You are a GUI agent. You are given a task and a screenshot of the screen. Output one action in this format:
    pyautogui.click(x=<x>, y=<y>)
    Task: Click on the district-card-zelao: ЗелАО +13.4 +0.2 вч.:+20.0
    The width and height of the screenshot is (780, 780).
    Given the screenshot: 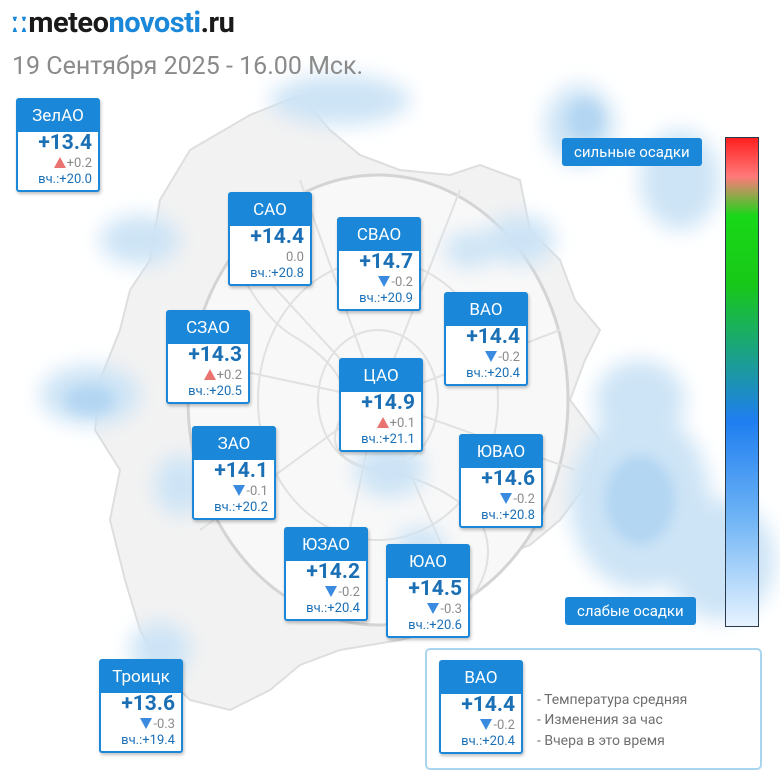 What is the action you would take?
    pyautogui.click(x=58, y=145)
    